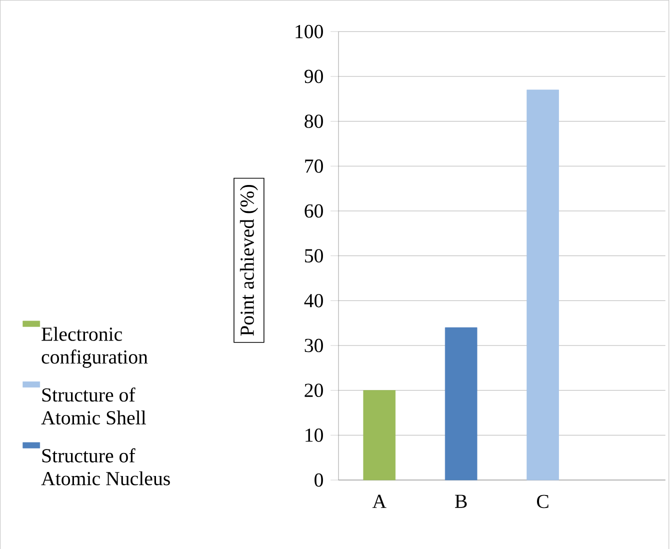 The height and width of the screenshot is (549, 672). I want to click on legend-label: Electronic configuration, so click(95, 347).